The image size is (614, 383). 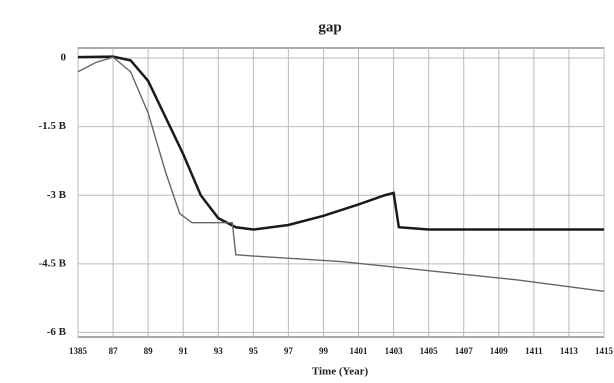 I want to click on y-tick-label: -6 B, so click(x=57, y=332).